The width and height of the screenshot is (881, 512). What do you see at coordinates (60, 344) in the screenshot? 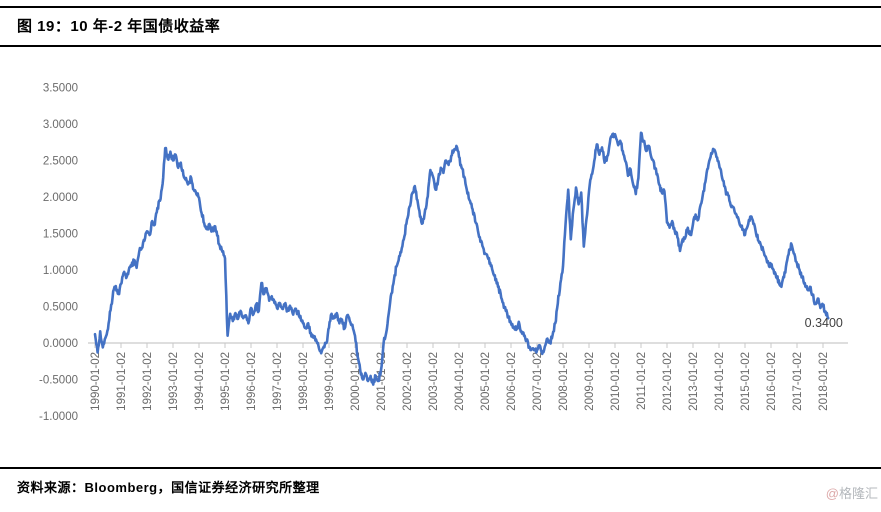
I see `y-tick-label: 0.0000` at bounding box center [60, 344].